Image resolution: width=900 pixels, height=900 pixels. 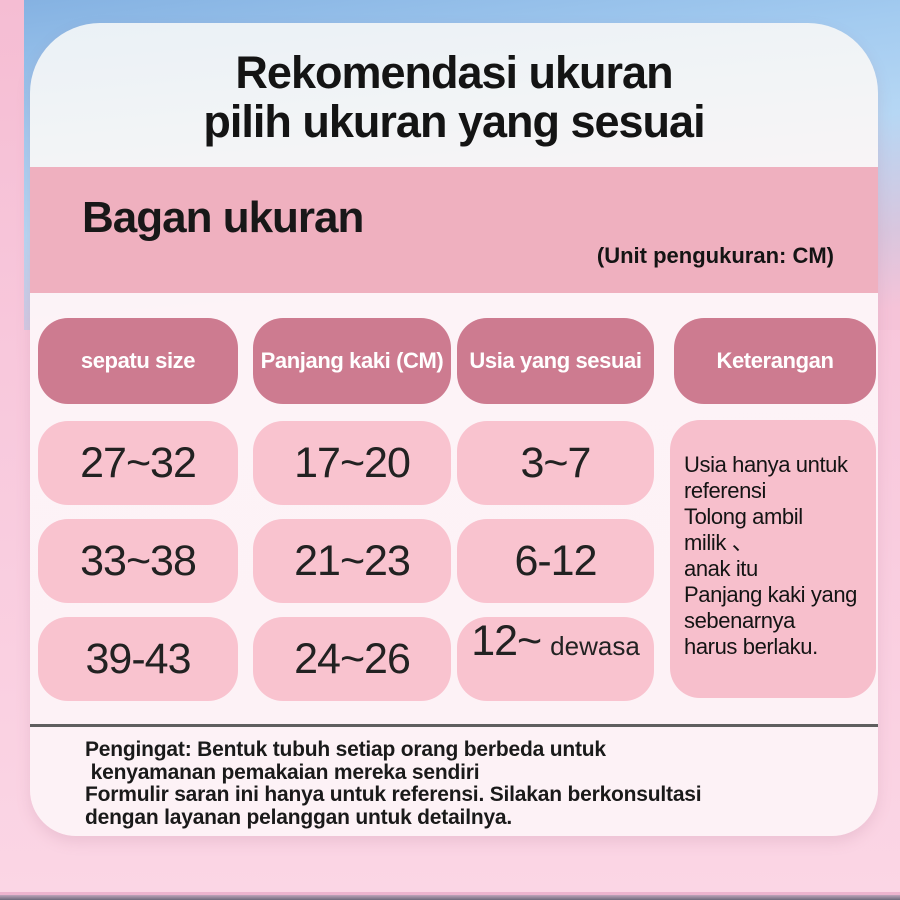 What do you see at coordinates (223, 217) in the screenshot?
I see `section-title: Bagan ukuran` at bounding box center [223, 217].